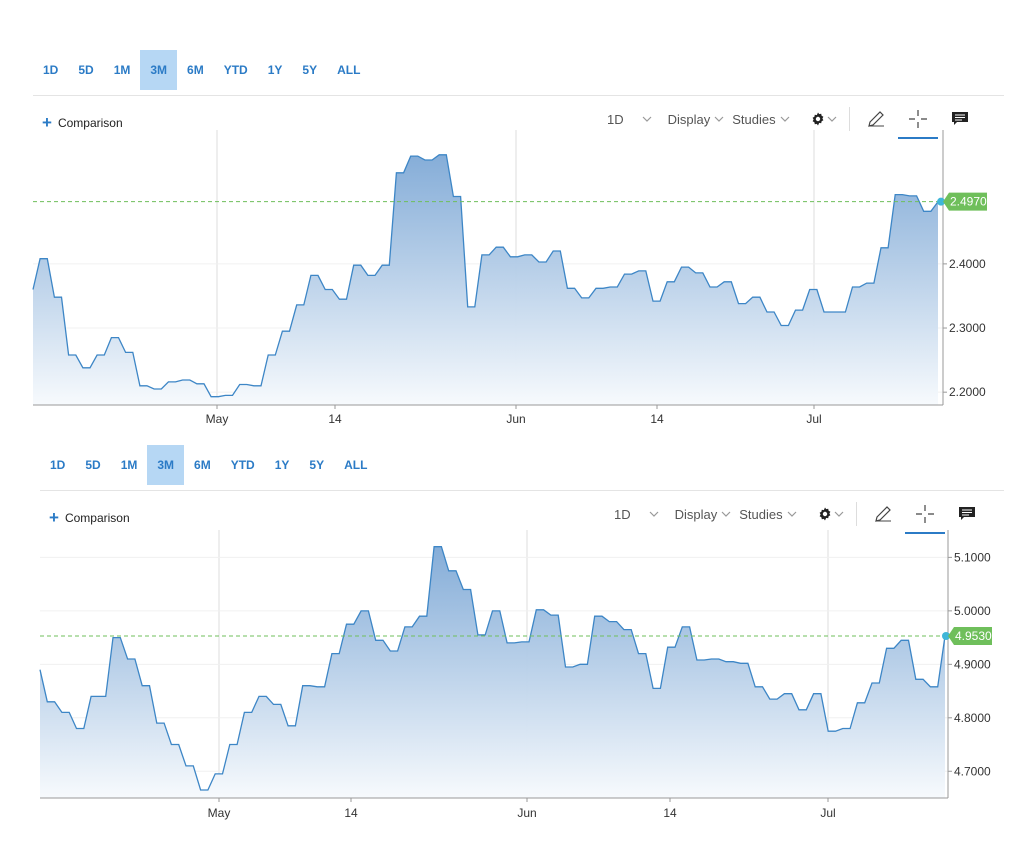 Image resolution: width=1024 pixels, height=846 pixels. Describe the element at coordinates (972, 557) in the screenshot. I see `y-tick-label: 5.1000` at that location.